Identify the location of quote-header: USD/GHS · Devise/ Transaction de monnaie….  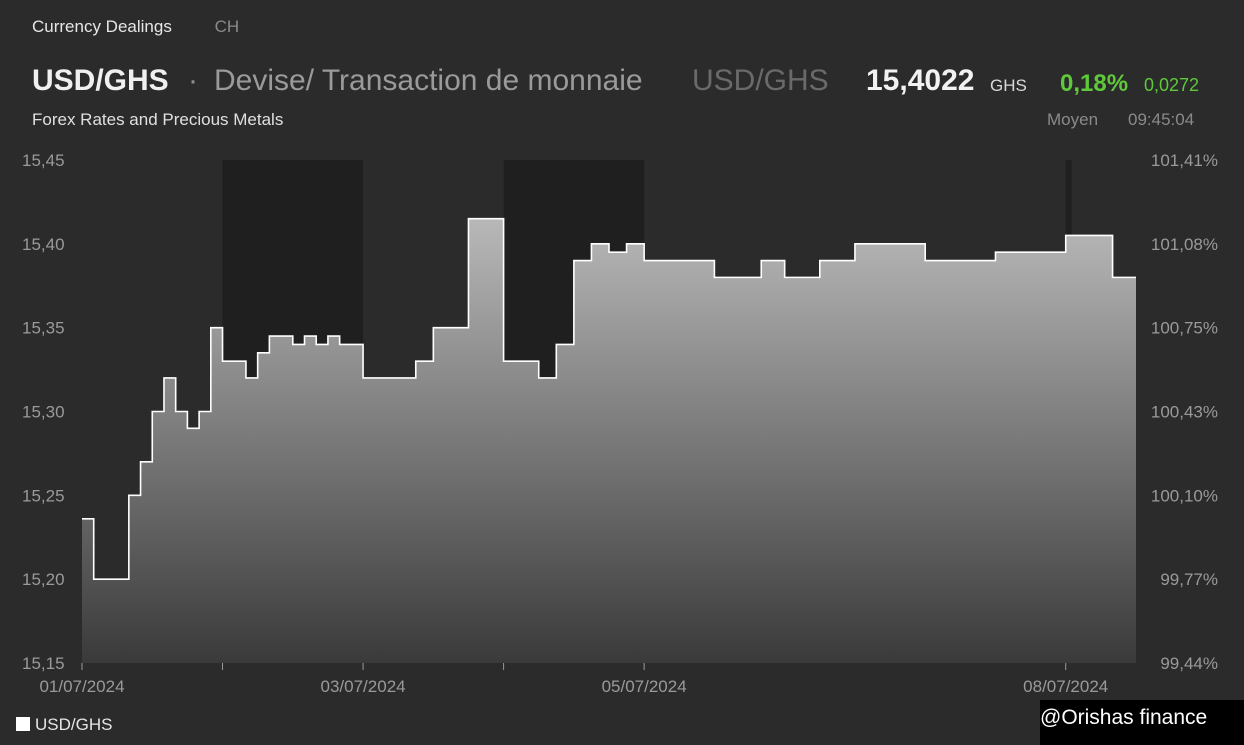
(618, 84).